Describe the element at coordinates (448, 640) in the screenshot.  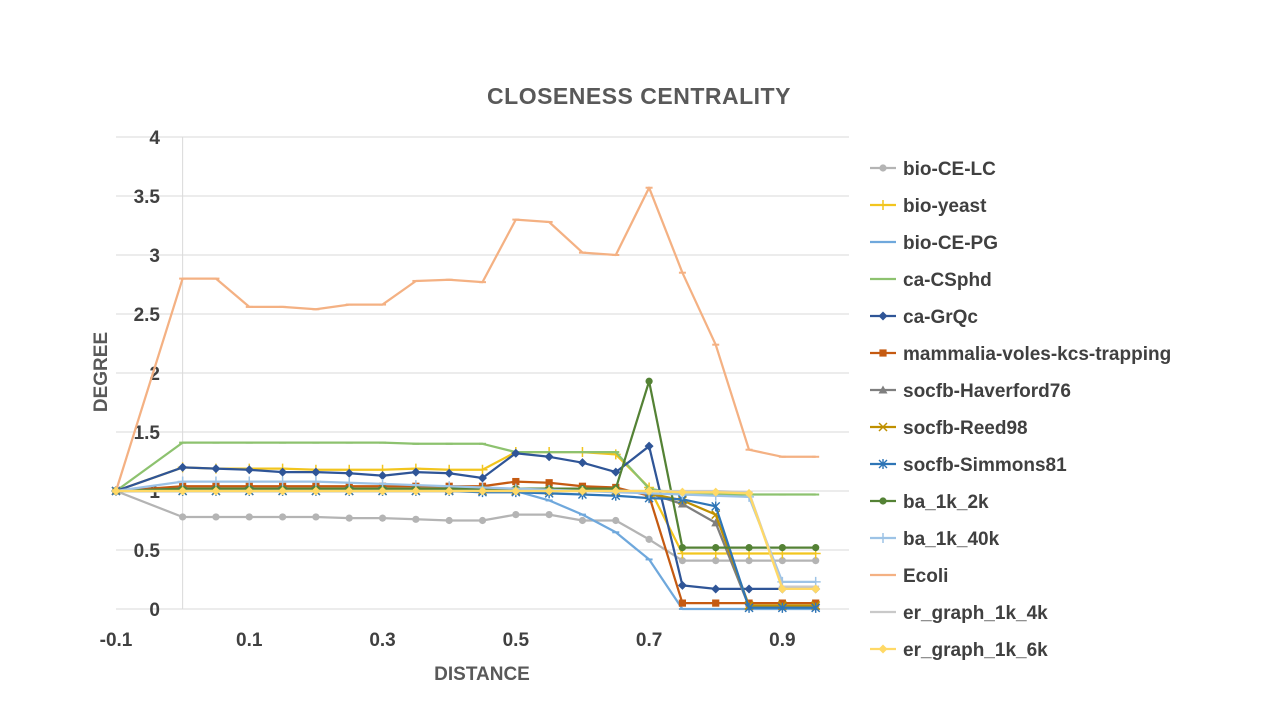
I see `x-axis-ticks: -0.1 0.1 0.3 0.5 0.7 0.9` at that location.